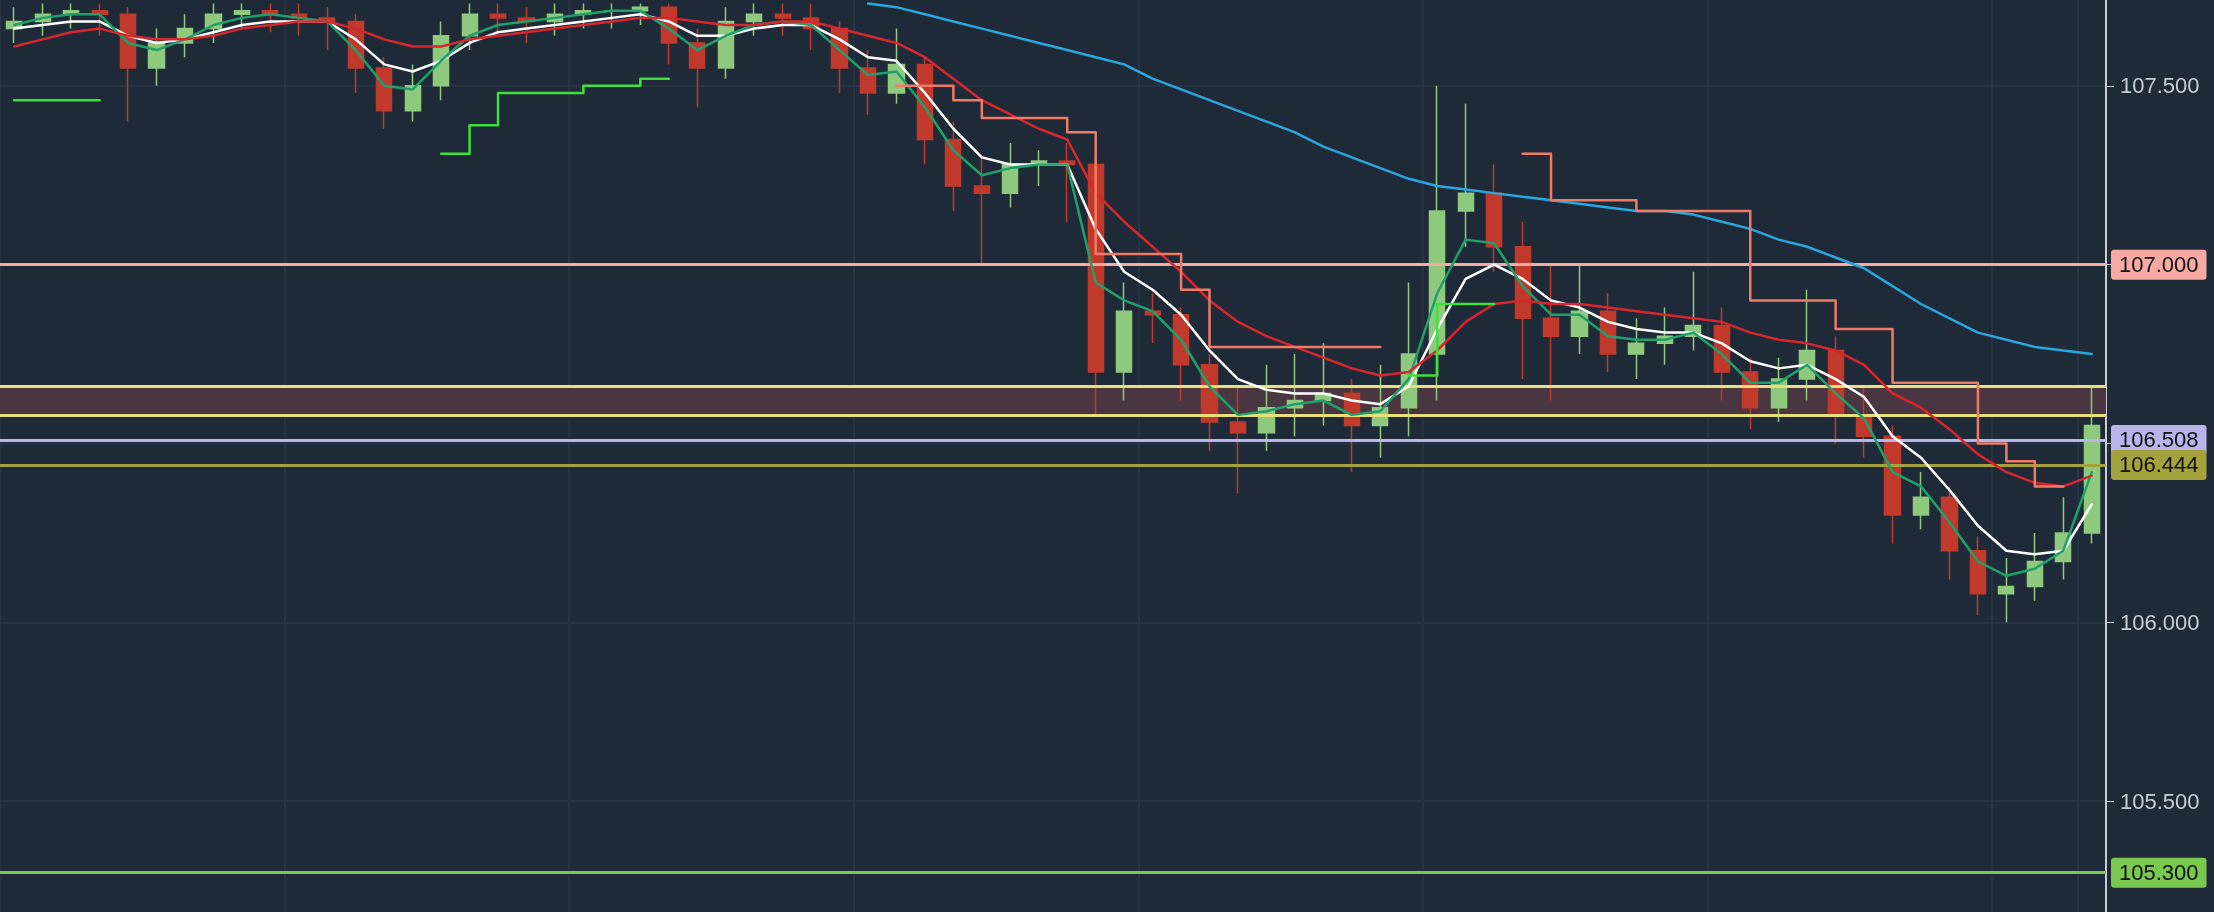 The width and height of the screenshot is (2214, 912). What do you see at coordinates (2159, 873) in the screenshot?
I see `ref-line-label: 105.300` at bounding box center [2159, 873].